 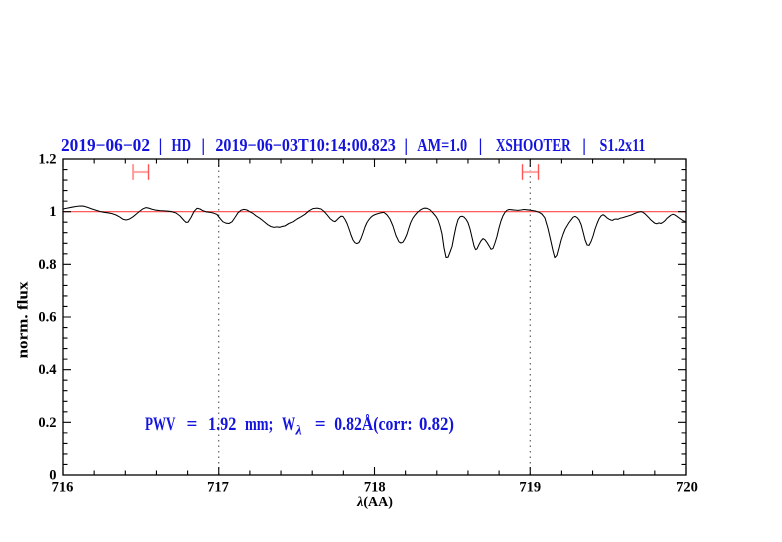 What do you see at coordinates (373, 424) in the screenshot?
I see `svg-text: 0.82Å(corr:` at bounding box center [373, 424].